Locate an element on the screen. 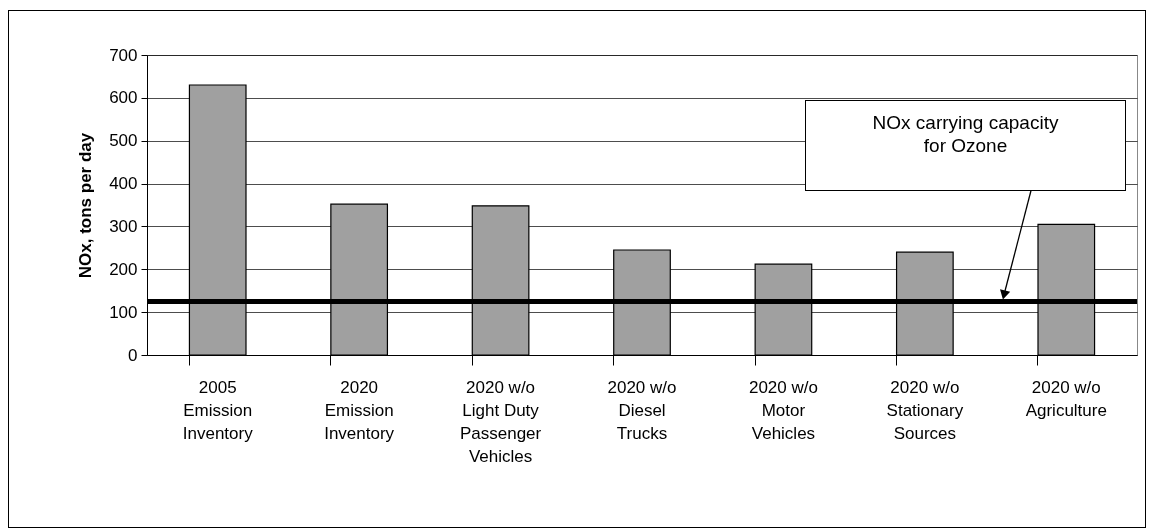 The width and height of the screenshot is (1149, 531). y-tick-label: 700 is located at coordinates (123, 55).